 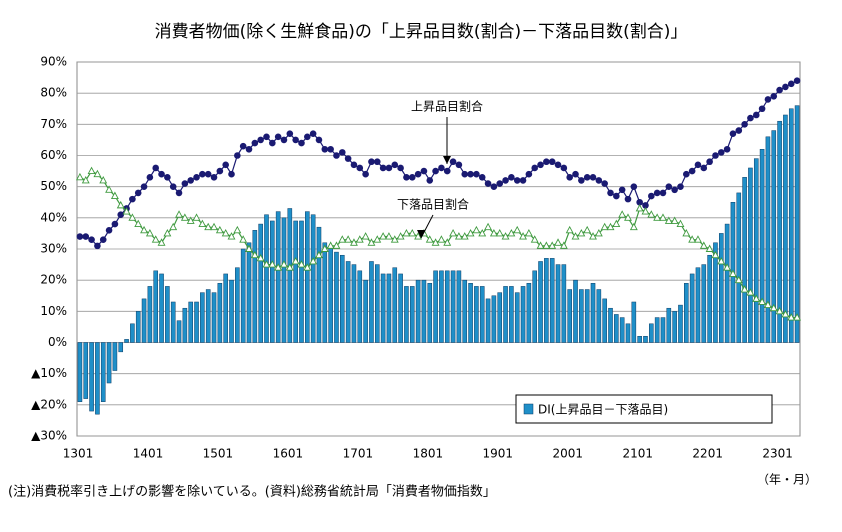 I want to click on y-tick-label: 20%, so click(x=53, y=280).